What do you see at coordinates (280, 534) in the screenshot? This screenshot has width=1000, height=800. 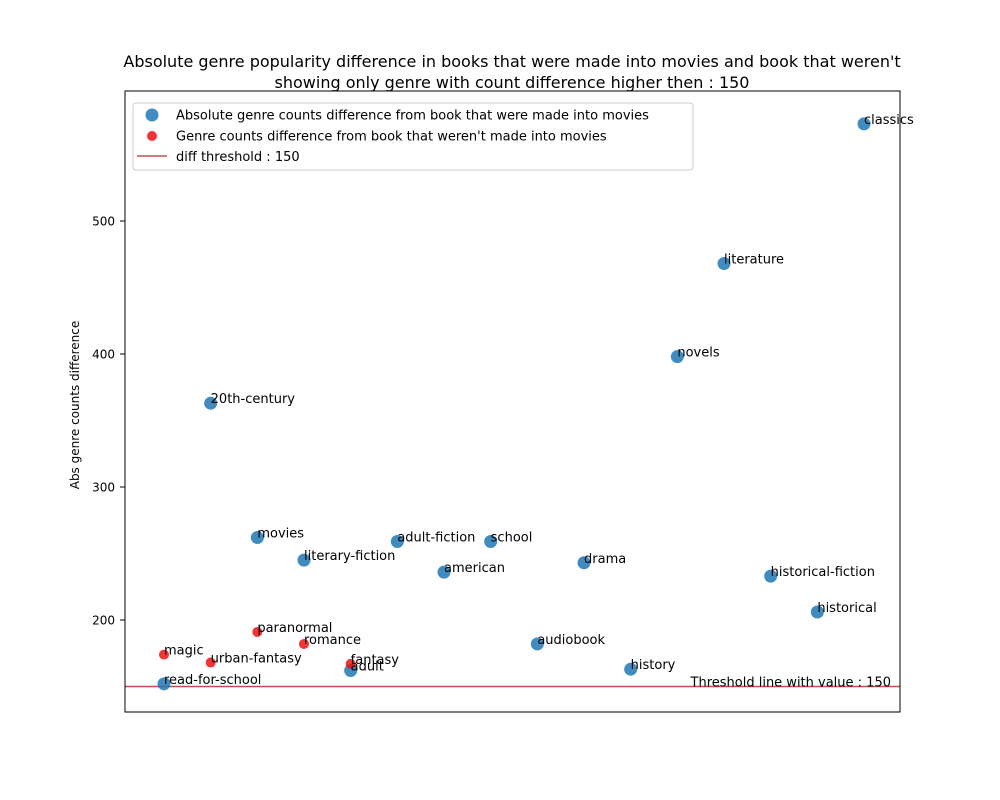 I see `point-label: movies` at bounding box center [280, 534].